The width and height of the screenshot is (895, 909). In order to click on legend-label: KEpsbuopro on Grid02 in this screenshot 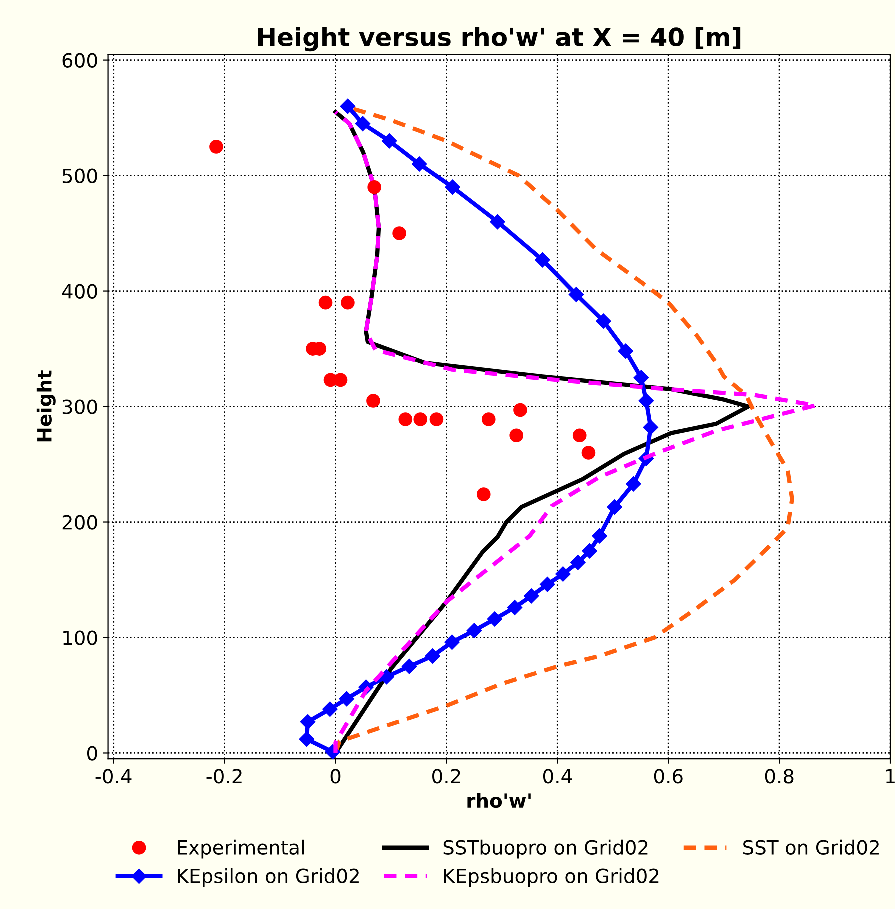, I will do `click(551, 878)`.